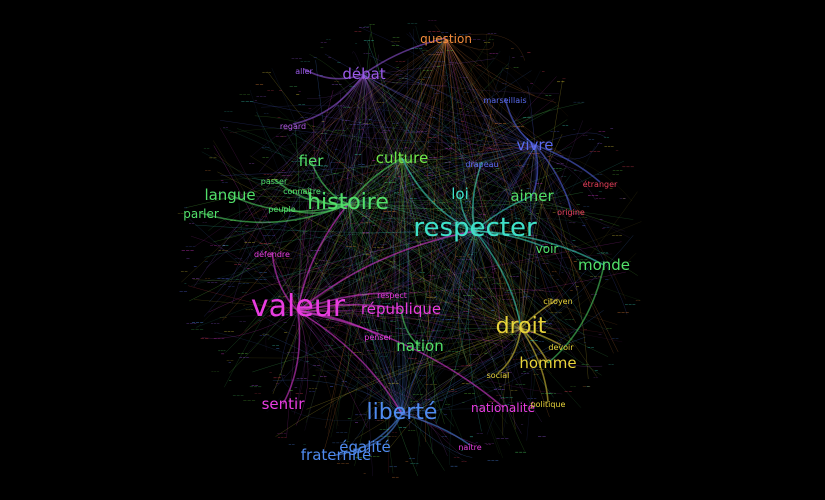 The image size is (825, 500). I want to click on edge-valeur-histoire, so click(323, 257).